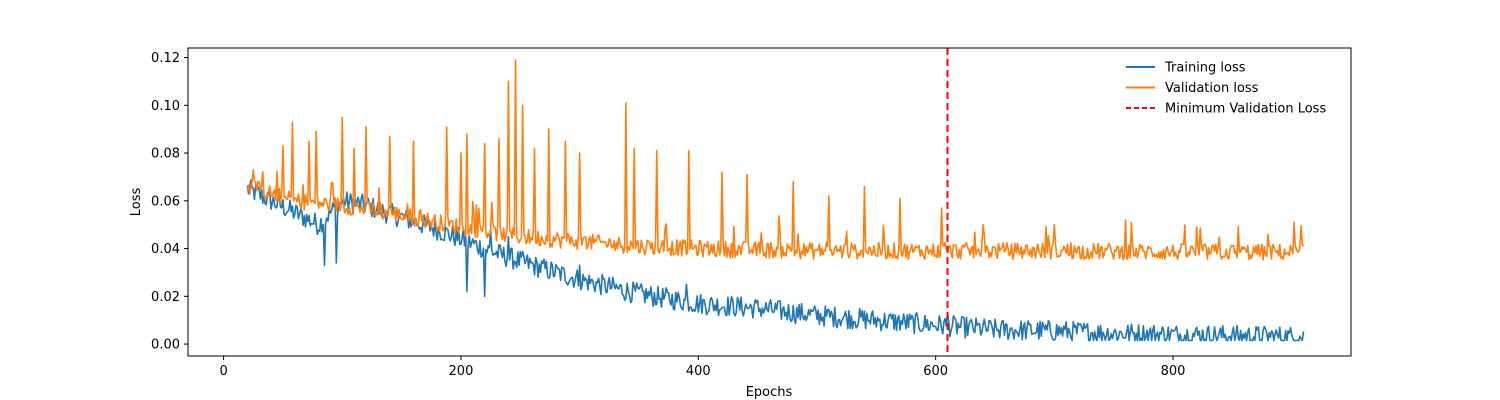 This screenshot has height=400, width=1500. Describe the element at coordinates (165, 201) in the screenshot. I see `y-tick-label: 0.06` at that location.